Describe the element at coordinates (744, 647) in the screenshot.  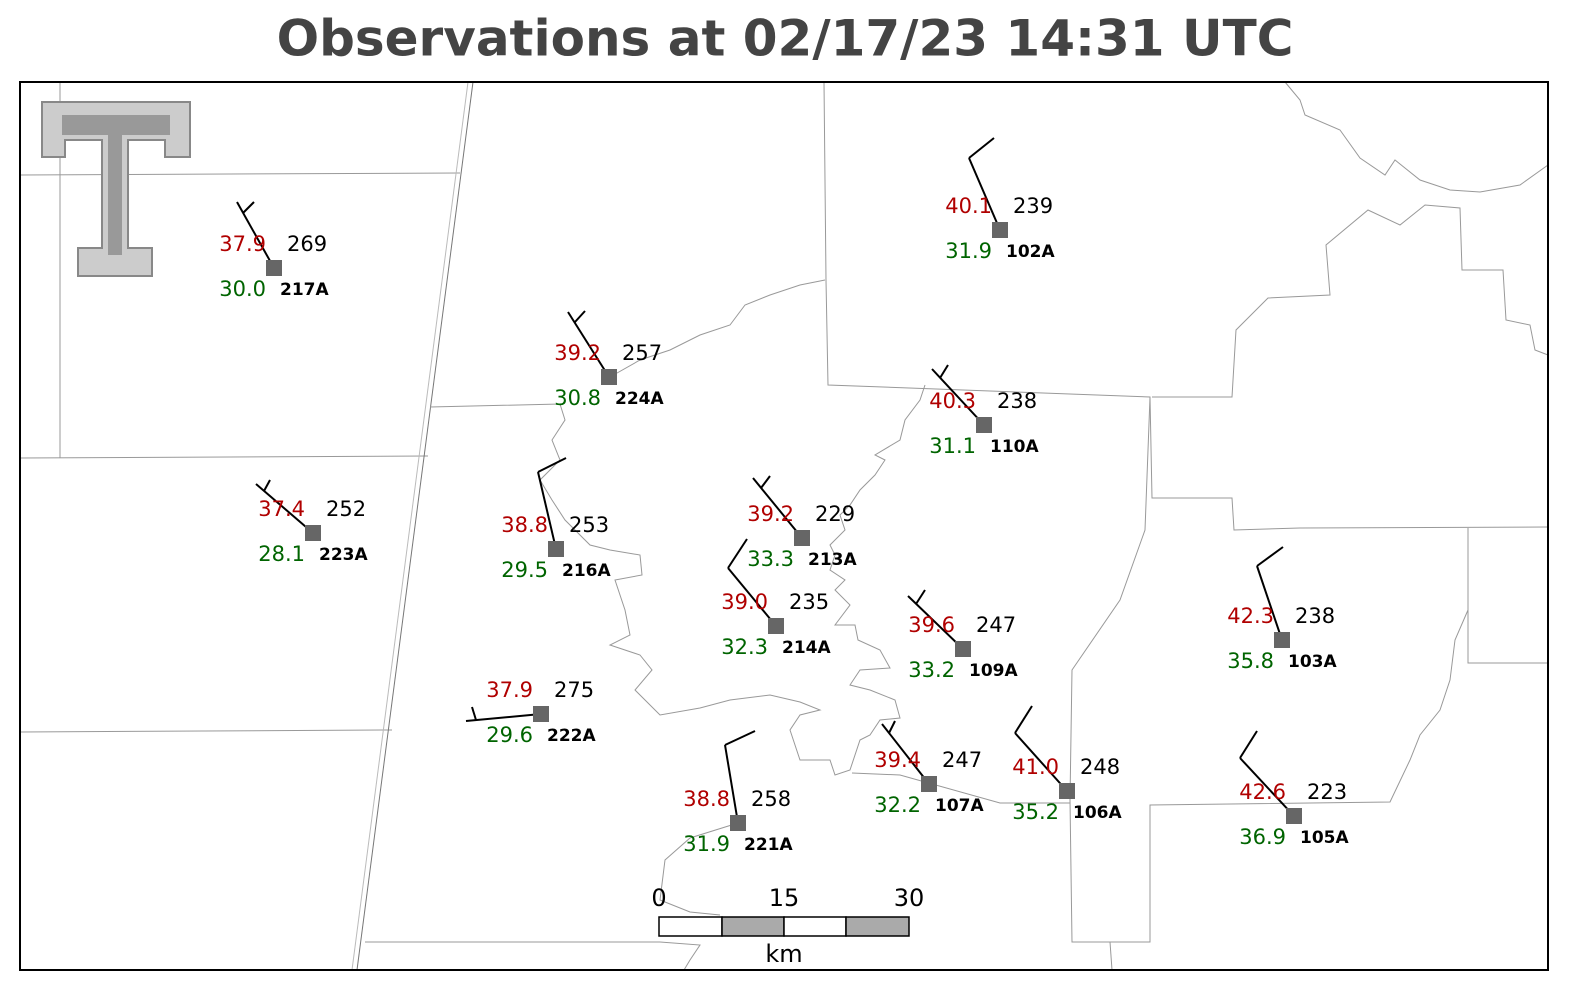
I see `dewpoint: 32.3` at that location.